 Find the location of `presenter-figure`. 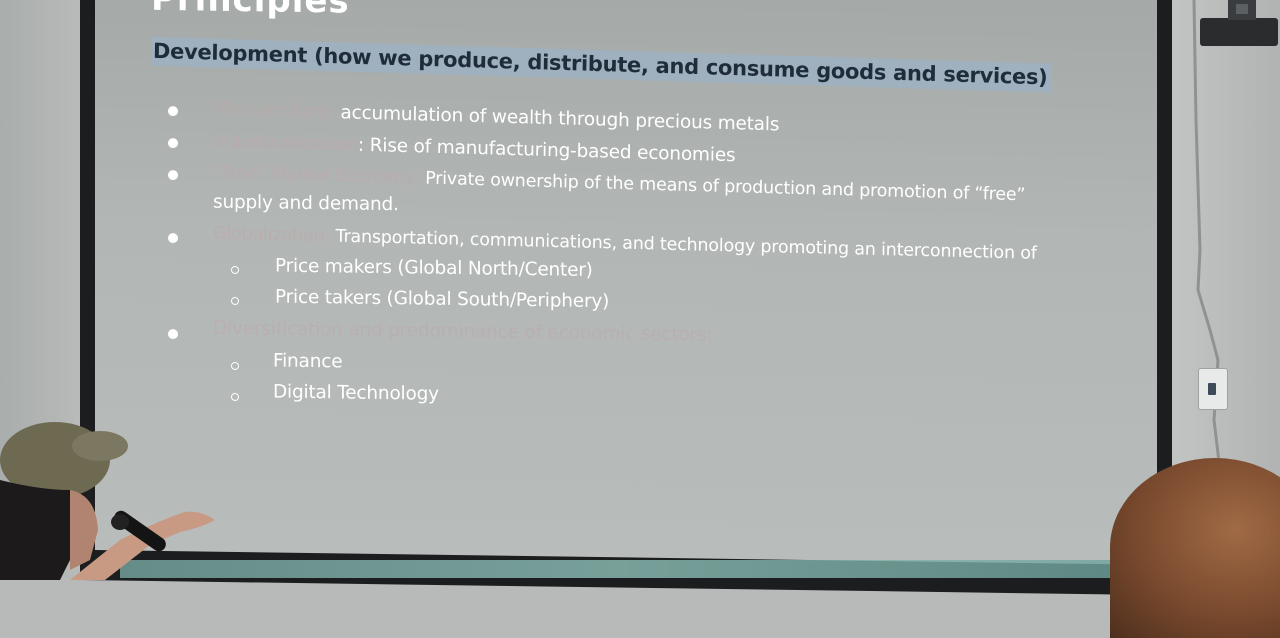

presenter-figure is located at coordinates (107, 501).